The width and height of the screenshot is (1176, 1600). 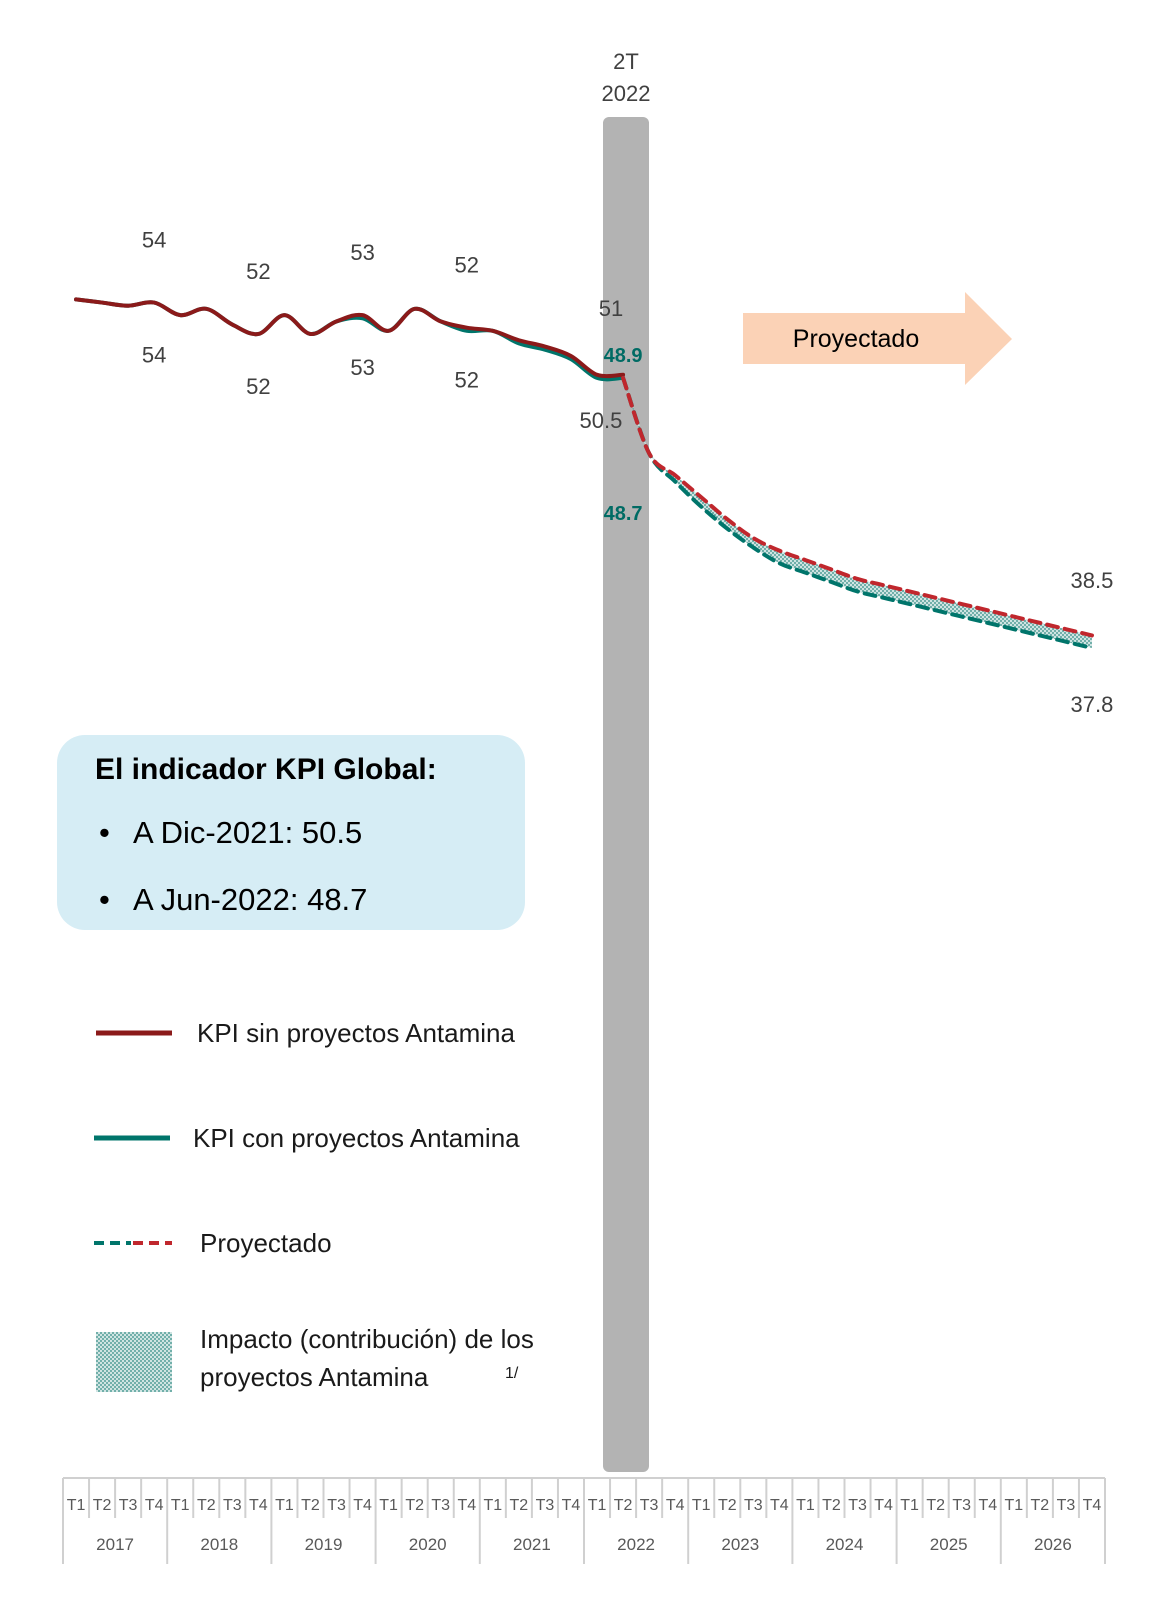 What do you see at coordinates (367, 1339) in the screenshot?
I see `legend-label-impact-line1: Impacto (contribución) de los` at bounding box center [367, 1339].